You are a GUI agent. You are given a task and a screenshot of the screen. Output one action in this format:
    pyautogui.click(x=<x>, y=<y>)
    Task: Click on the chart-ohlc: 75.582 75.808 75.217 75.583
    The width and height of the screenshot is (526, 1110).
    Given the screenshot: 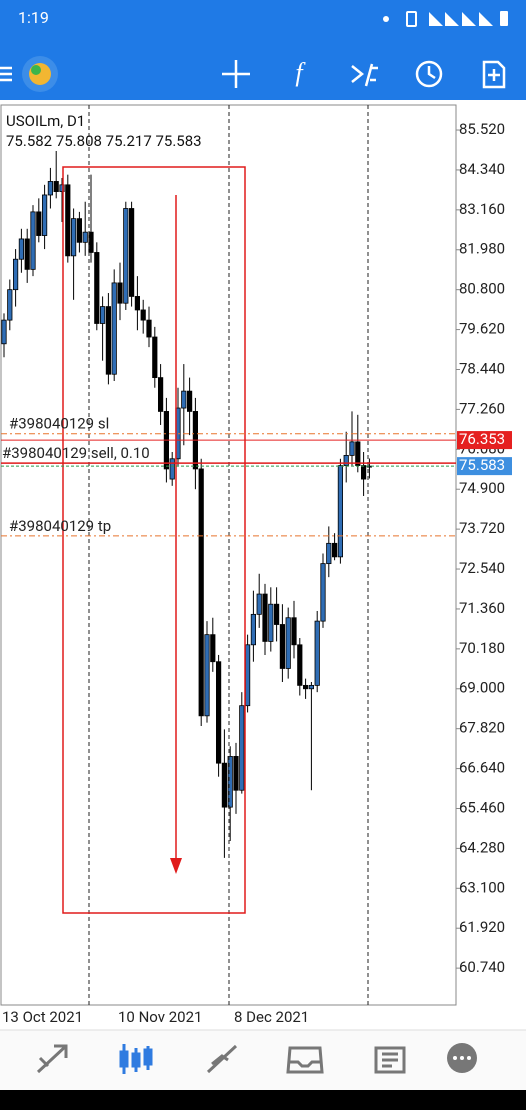 What is the action you would take?
    pyautogui.click(x=104, y=141)
    